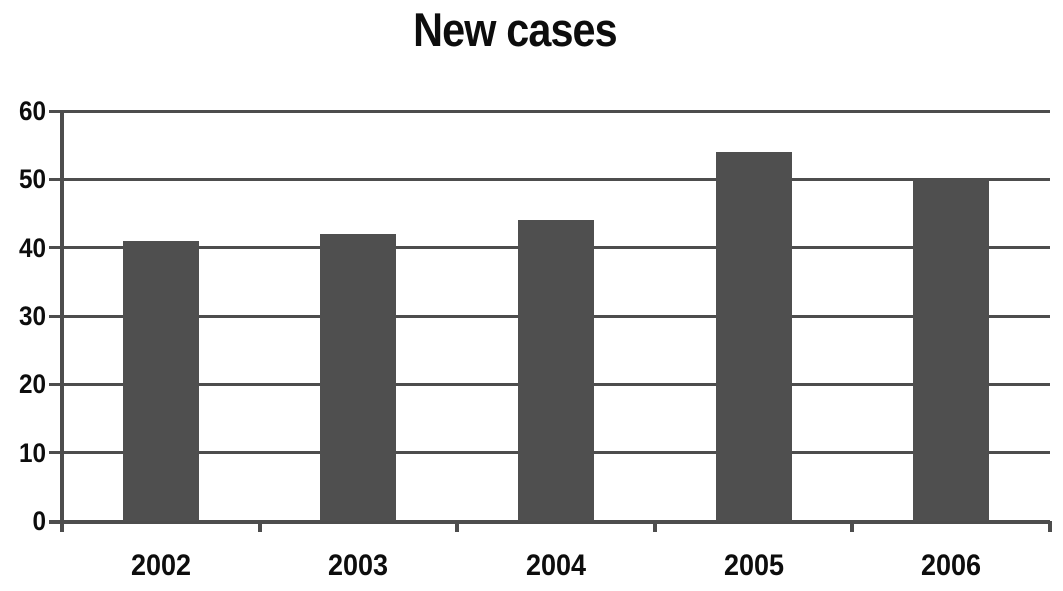  What do you see at coordinates (358, 565) in the screenshot?
I see `x-tick-label: 2003` at bounding box center [358, 565].